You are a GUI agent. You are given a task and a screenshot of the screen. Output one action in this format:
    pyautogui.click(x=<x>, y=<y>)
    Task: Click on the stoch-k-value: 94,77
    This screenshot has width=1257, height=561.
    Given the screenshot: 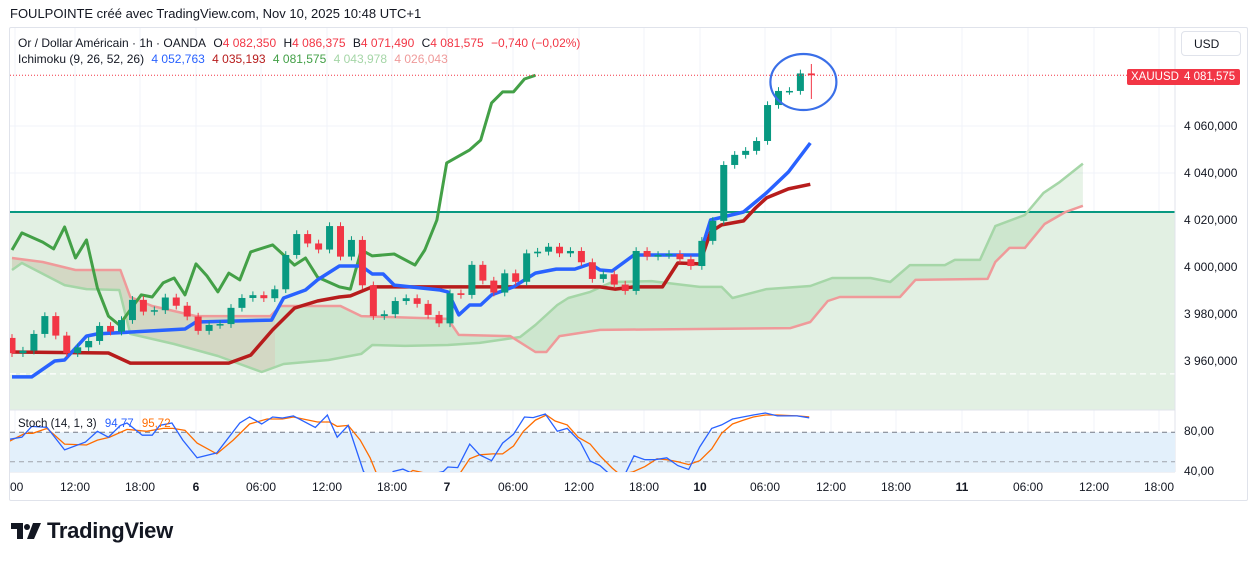 What is the action you would take?
    pyautogui.click(x=119, y=424)
    